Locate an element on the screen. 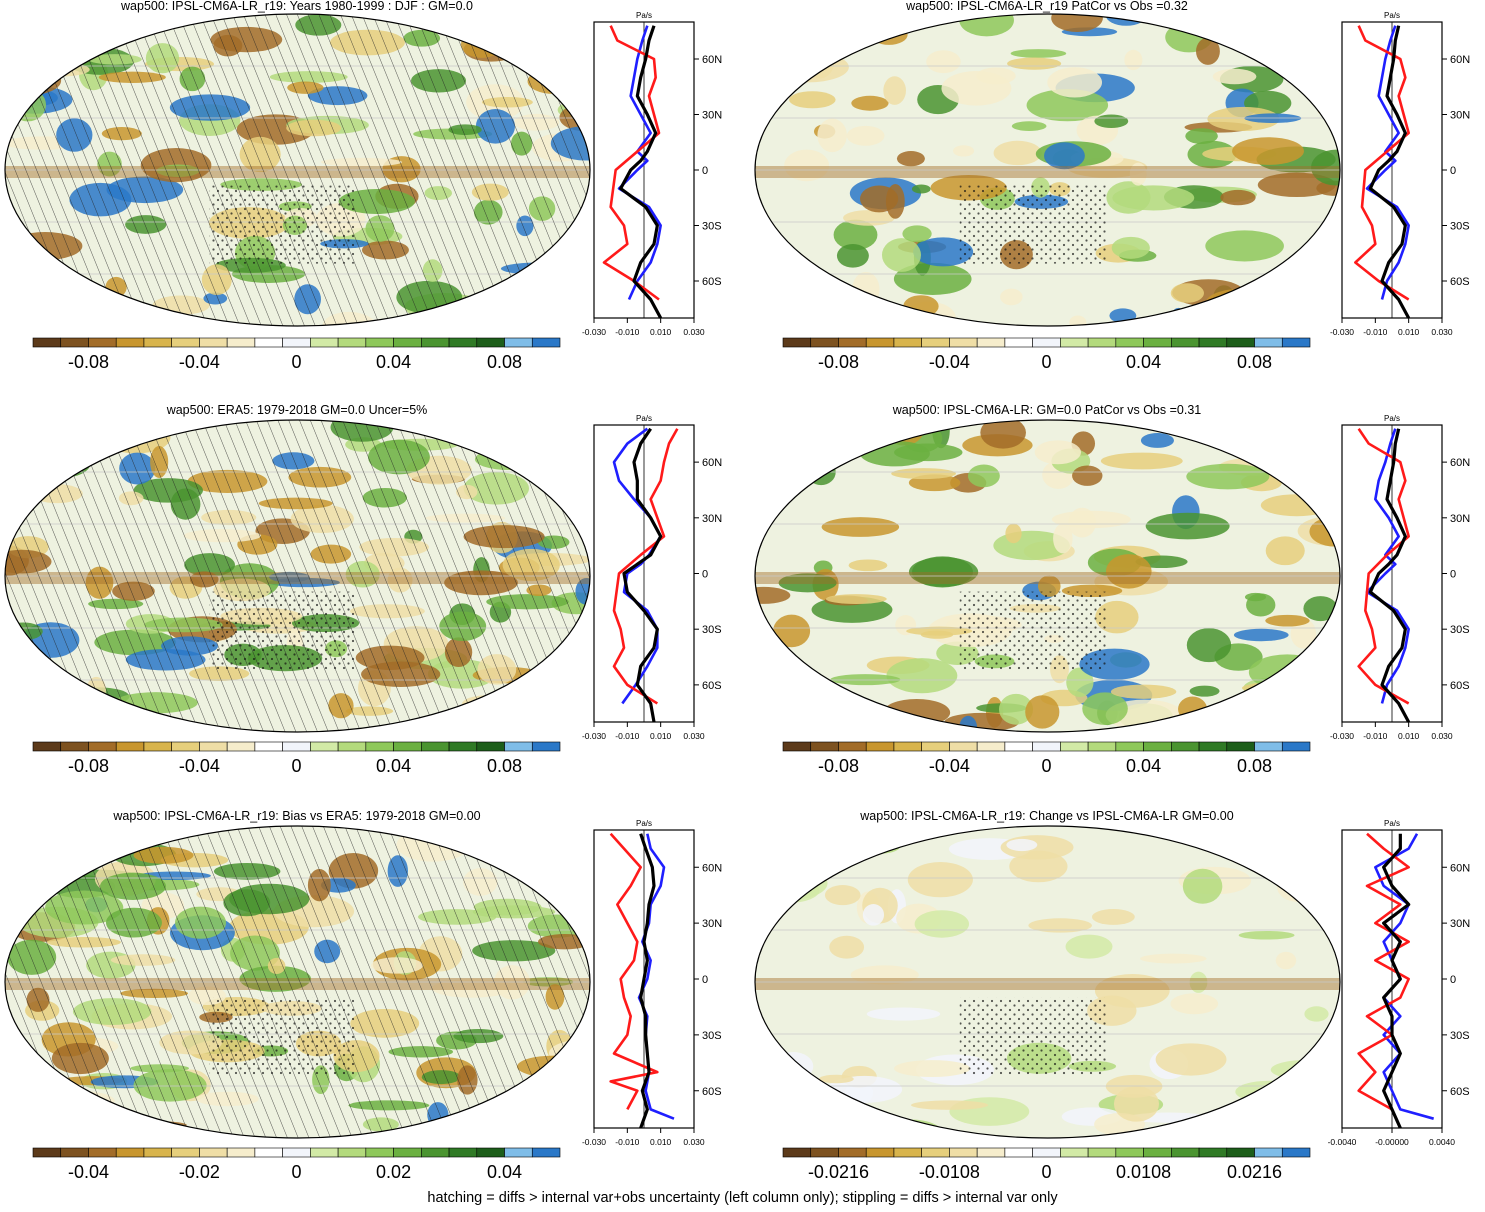  itcz-band is located at coordinates (1047, 172).